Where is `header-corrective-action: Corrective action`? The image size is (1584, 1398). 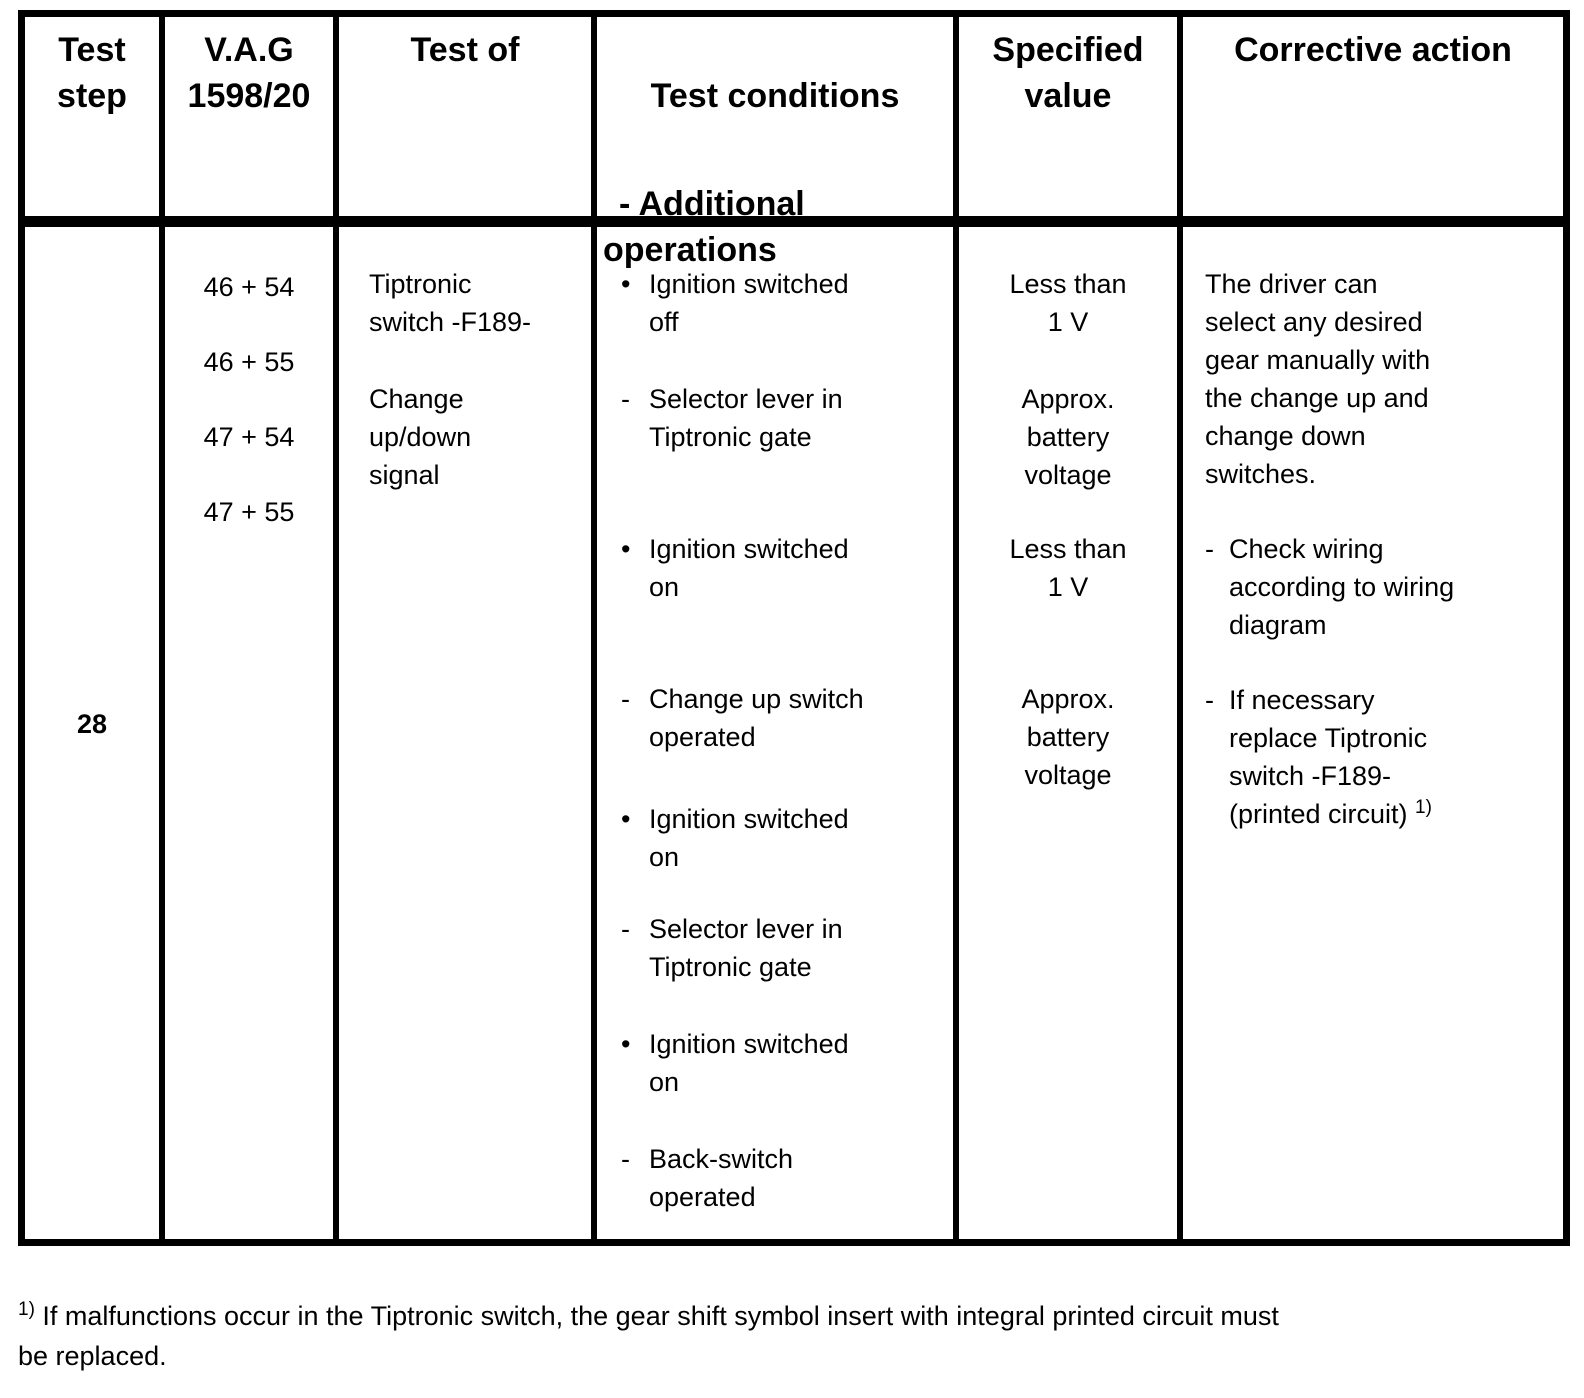
header-corrective-action: Corrective action is located at coordinates (1373, 122).